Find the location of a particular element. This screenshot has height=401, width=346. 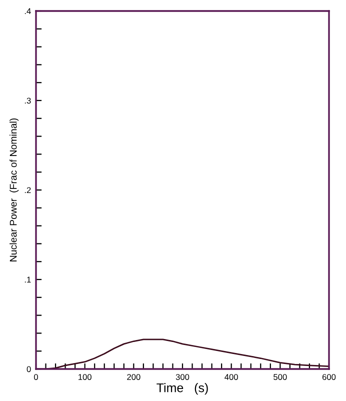

y-tick-label: .2 is located at coordinates (27, 190).